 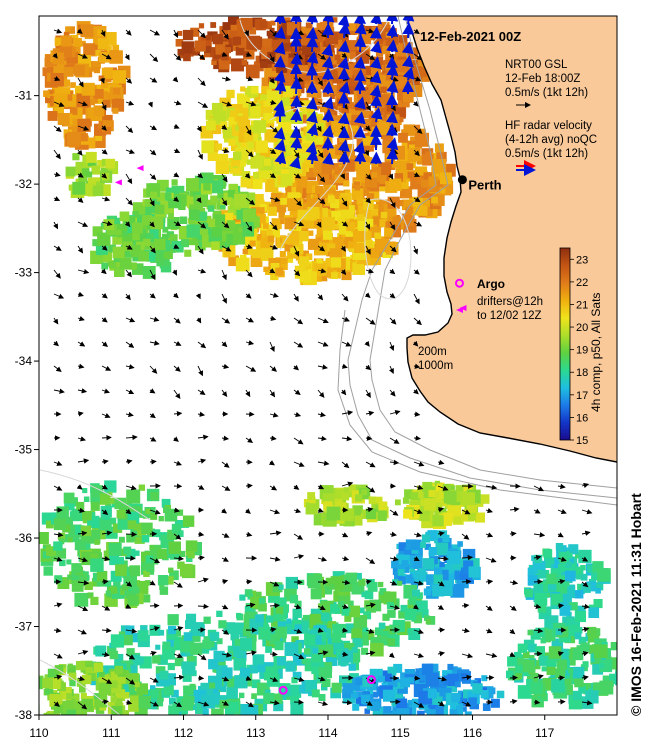 What do you see at coordinates (435, 366) in the screenshot?
I see `isobath-1000m-label: 1000m` at bounding box center [435, 366].